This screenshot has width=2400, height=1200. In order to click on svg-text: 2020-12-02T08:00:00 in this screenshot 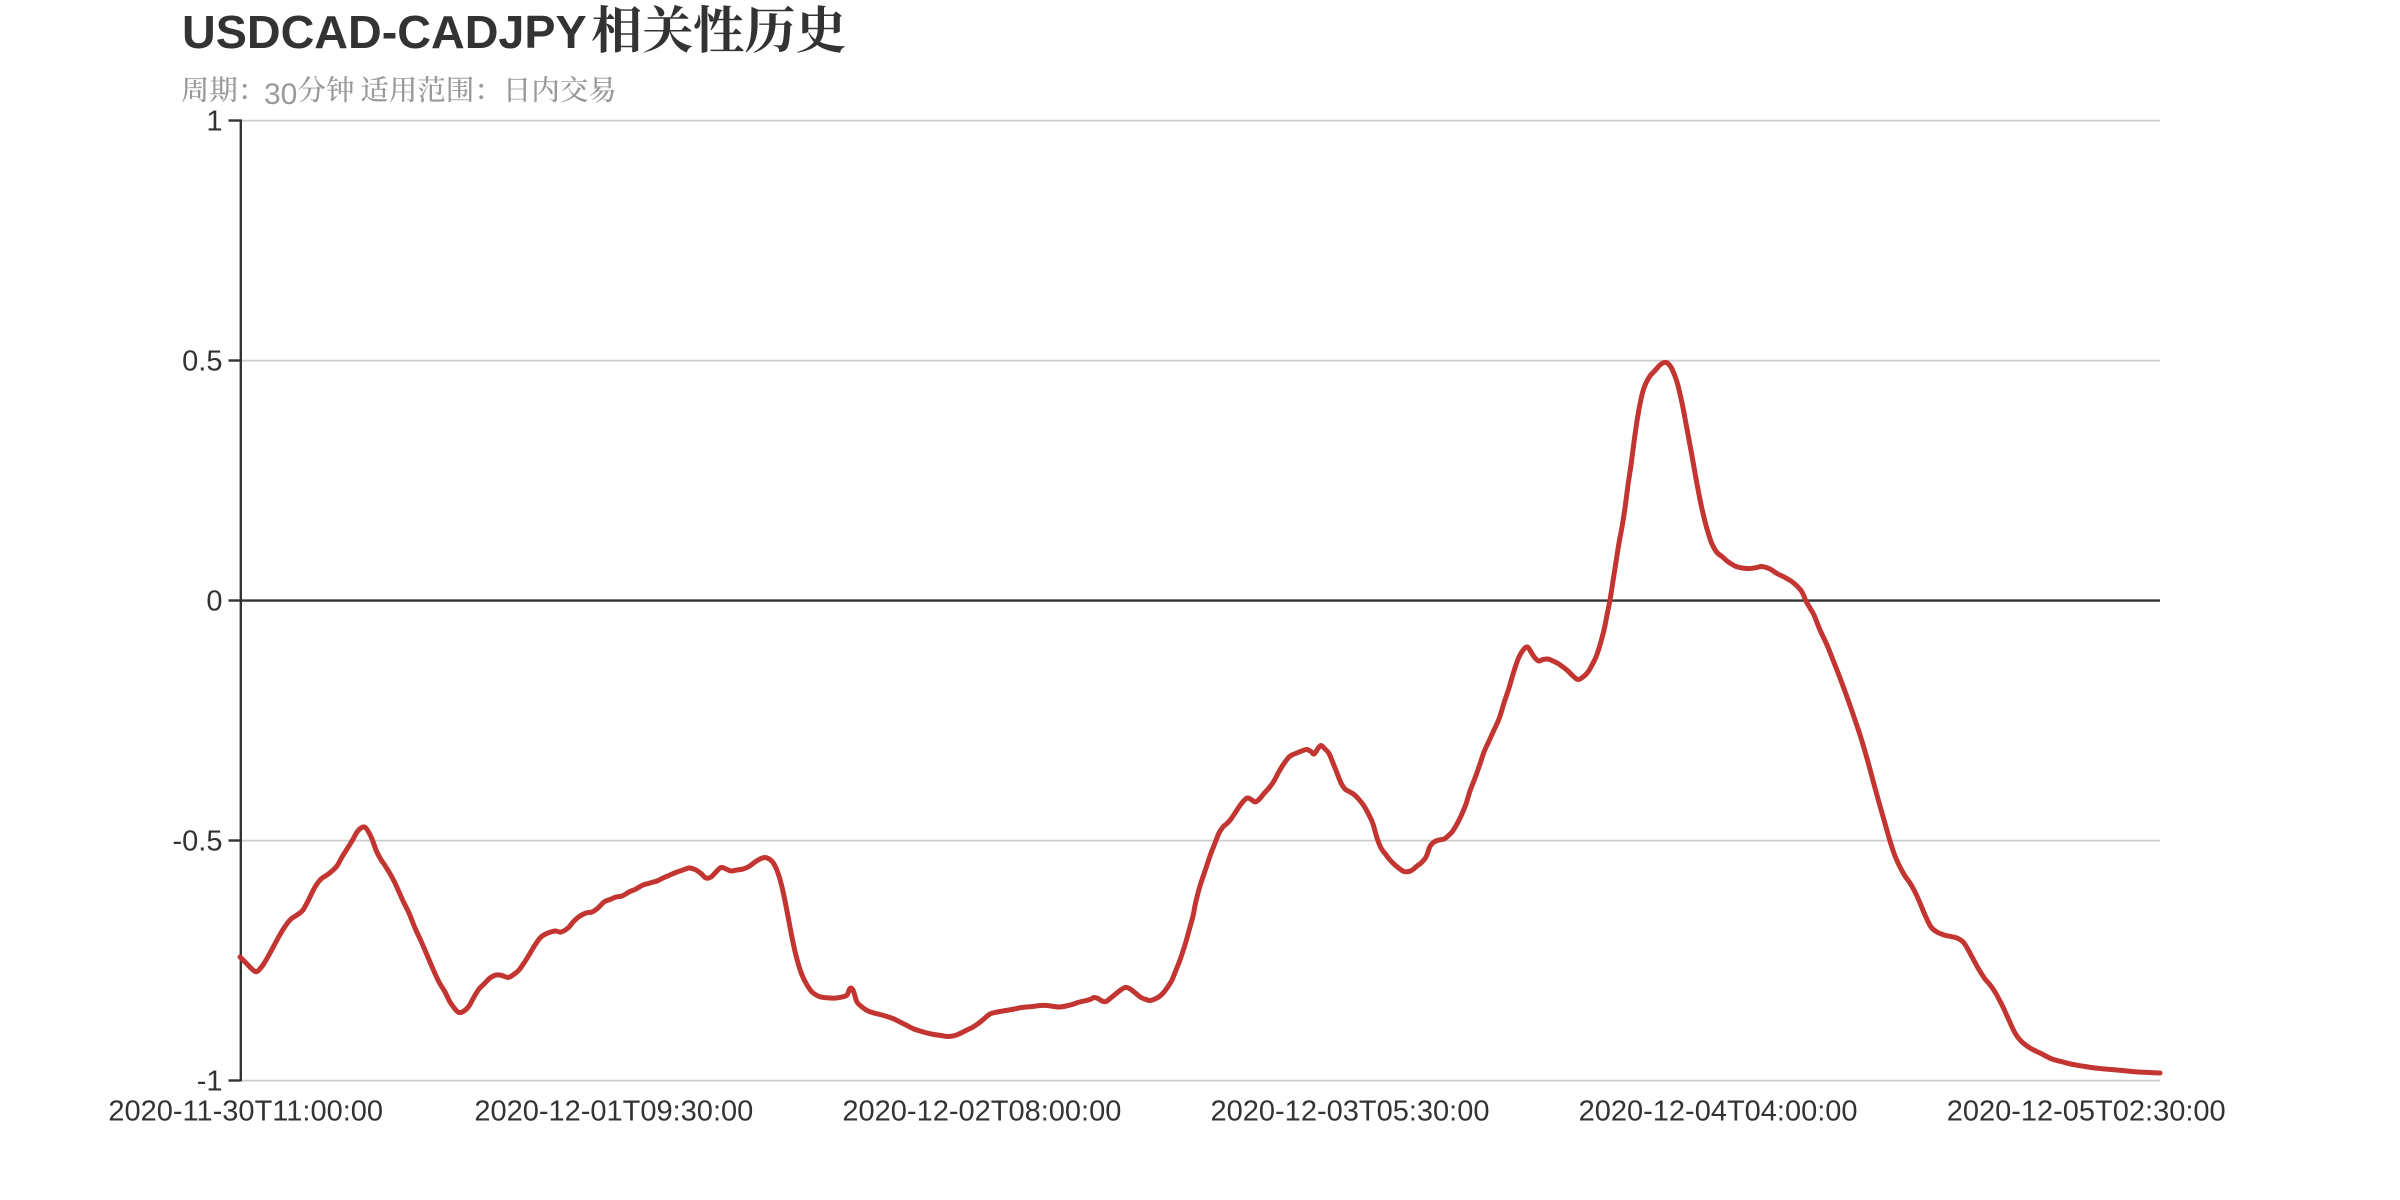, I will do `click(981, 1112)`.